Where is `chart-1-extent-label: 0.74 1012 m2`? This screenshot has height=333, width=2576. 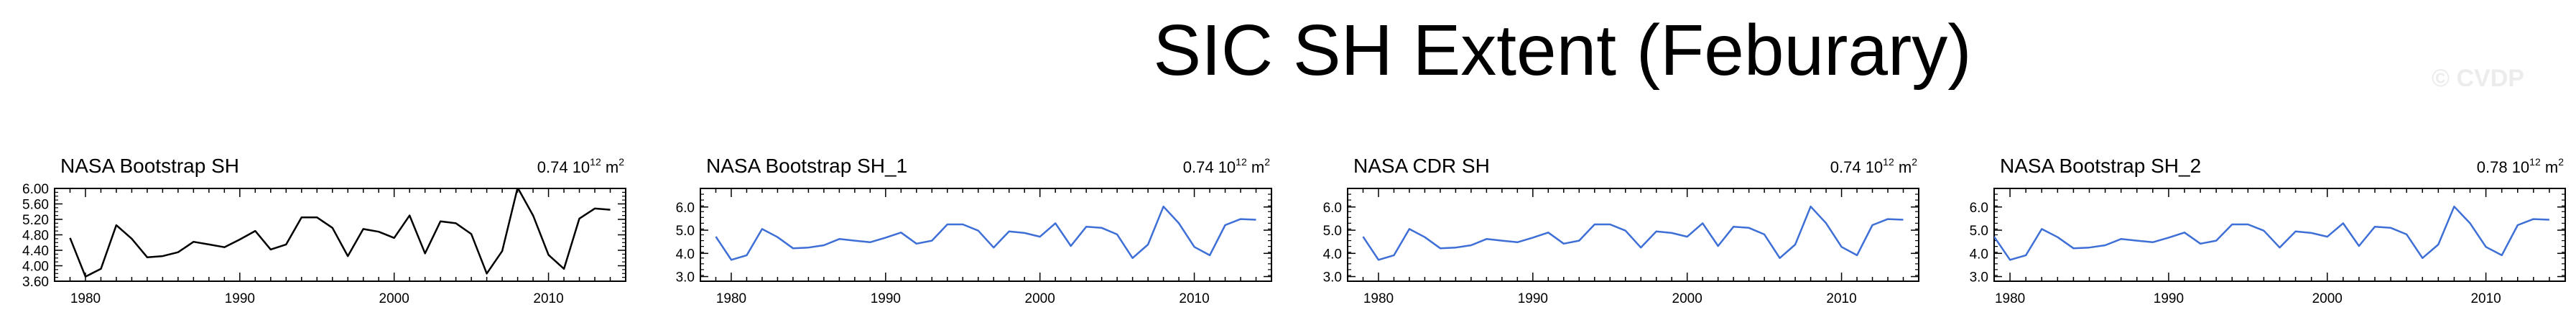
chart-1-extent-label: 0.74 1012 m2 is located at coordinates (580, 166).